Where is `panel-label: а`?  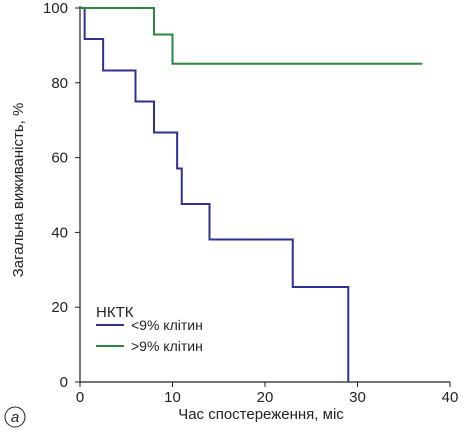 panel-label: а is located at coordinates (15, 417).